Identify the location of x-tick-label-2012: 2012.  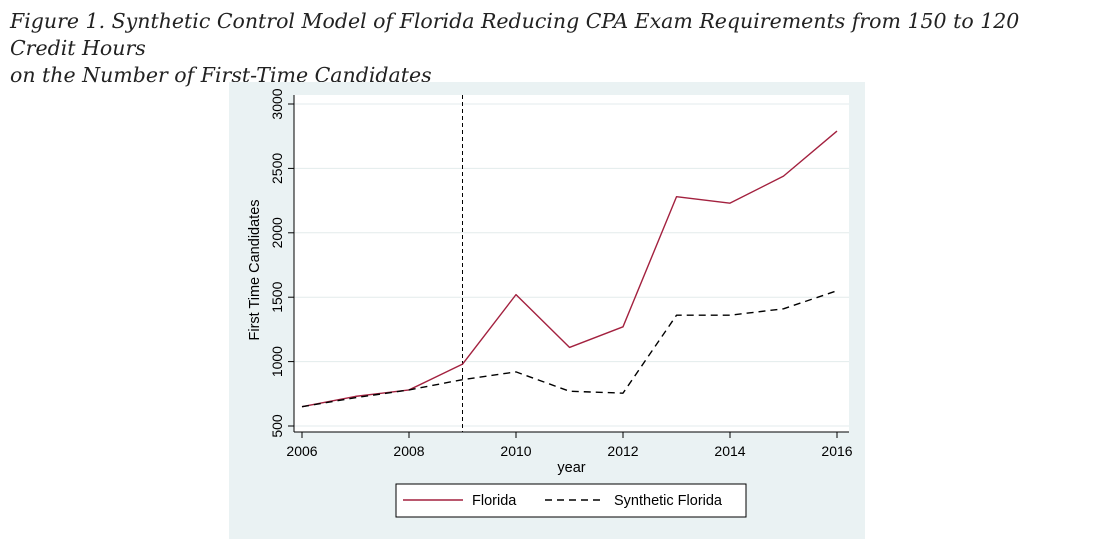
(622, 451).